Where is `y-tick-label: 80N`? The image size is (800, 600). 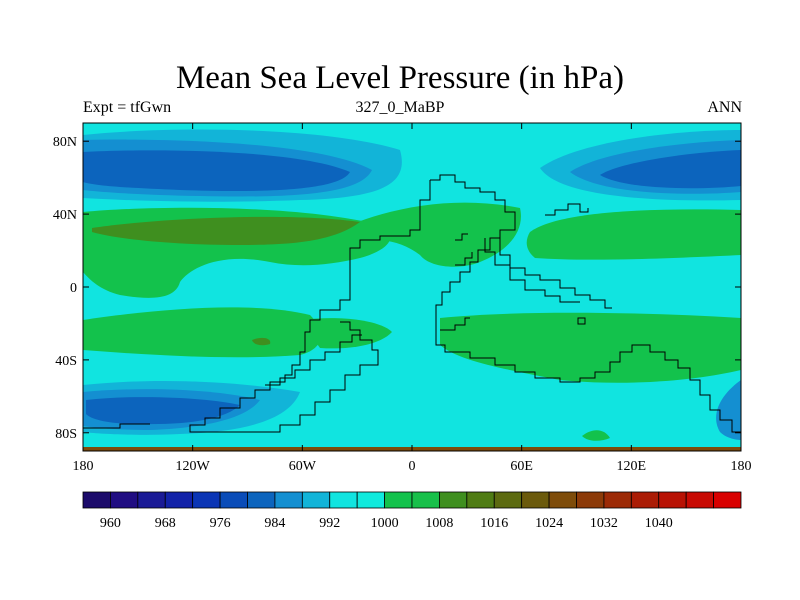
y-tick-label: 80N is located at coordinates (65, 142).